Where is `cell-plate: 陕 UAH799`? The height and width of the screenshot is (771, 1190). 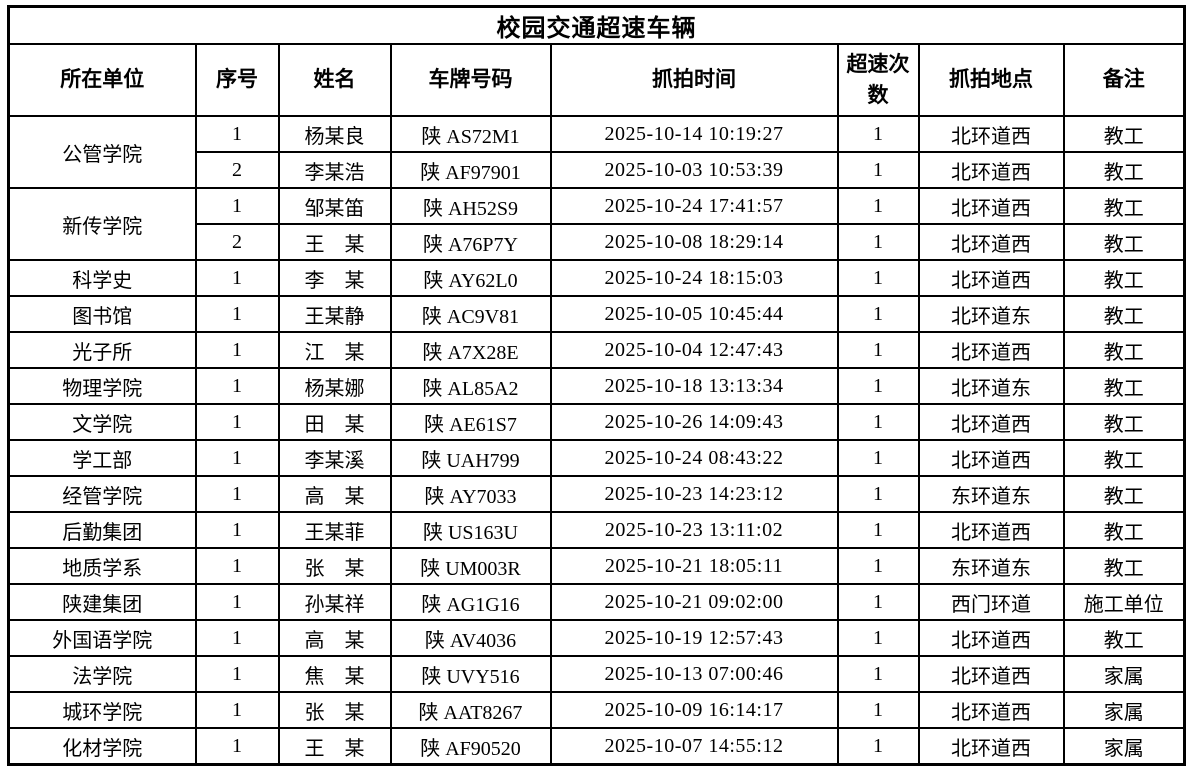 cell-plate: 陕 UAH799 is located at coordinates (470, 458).